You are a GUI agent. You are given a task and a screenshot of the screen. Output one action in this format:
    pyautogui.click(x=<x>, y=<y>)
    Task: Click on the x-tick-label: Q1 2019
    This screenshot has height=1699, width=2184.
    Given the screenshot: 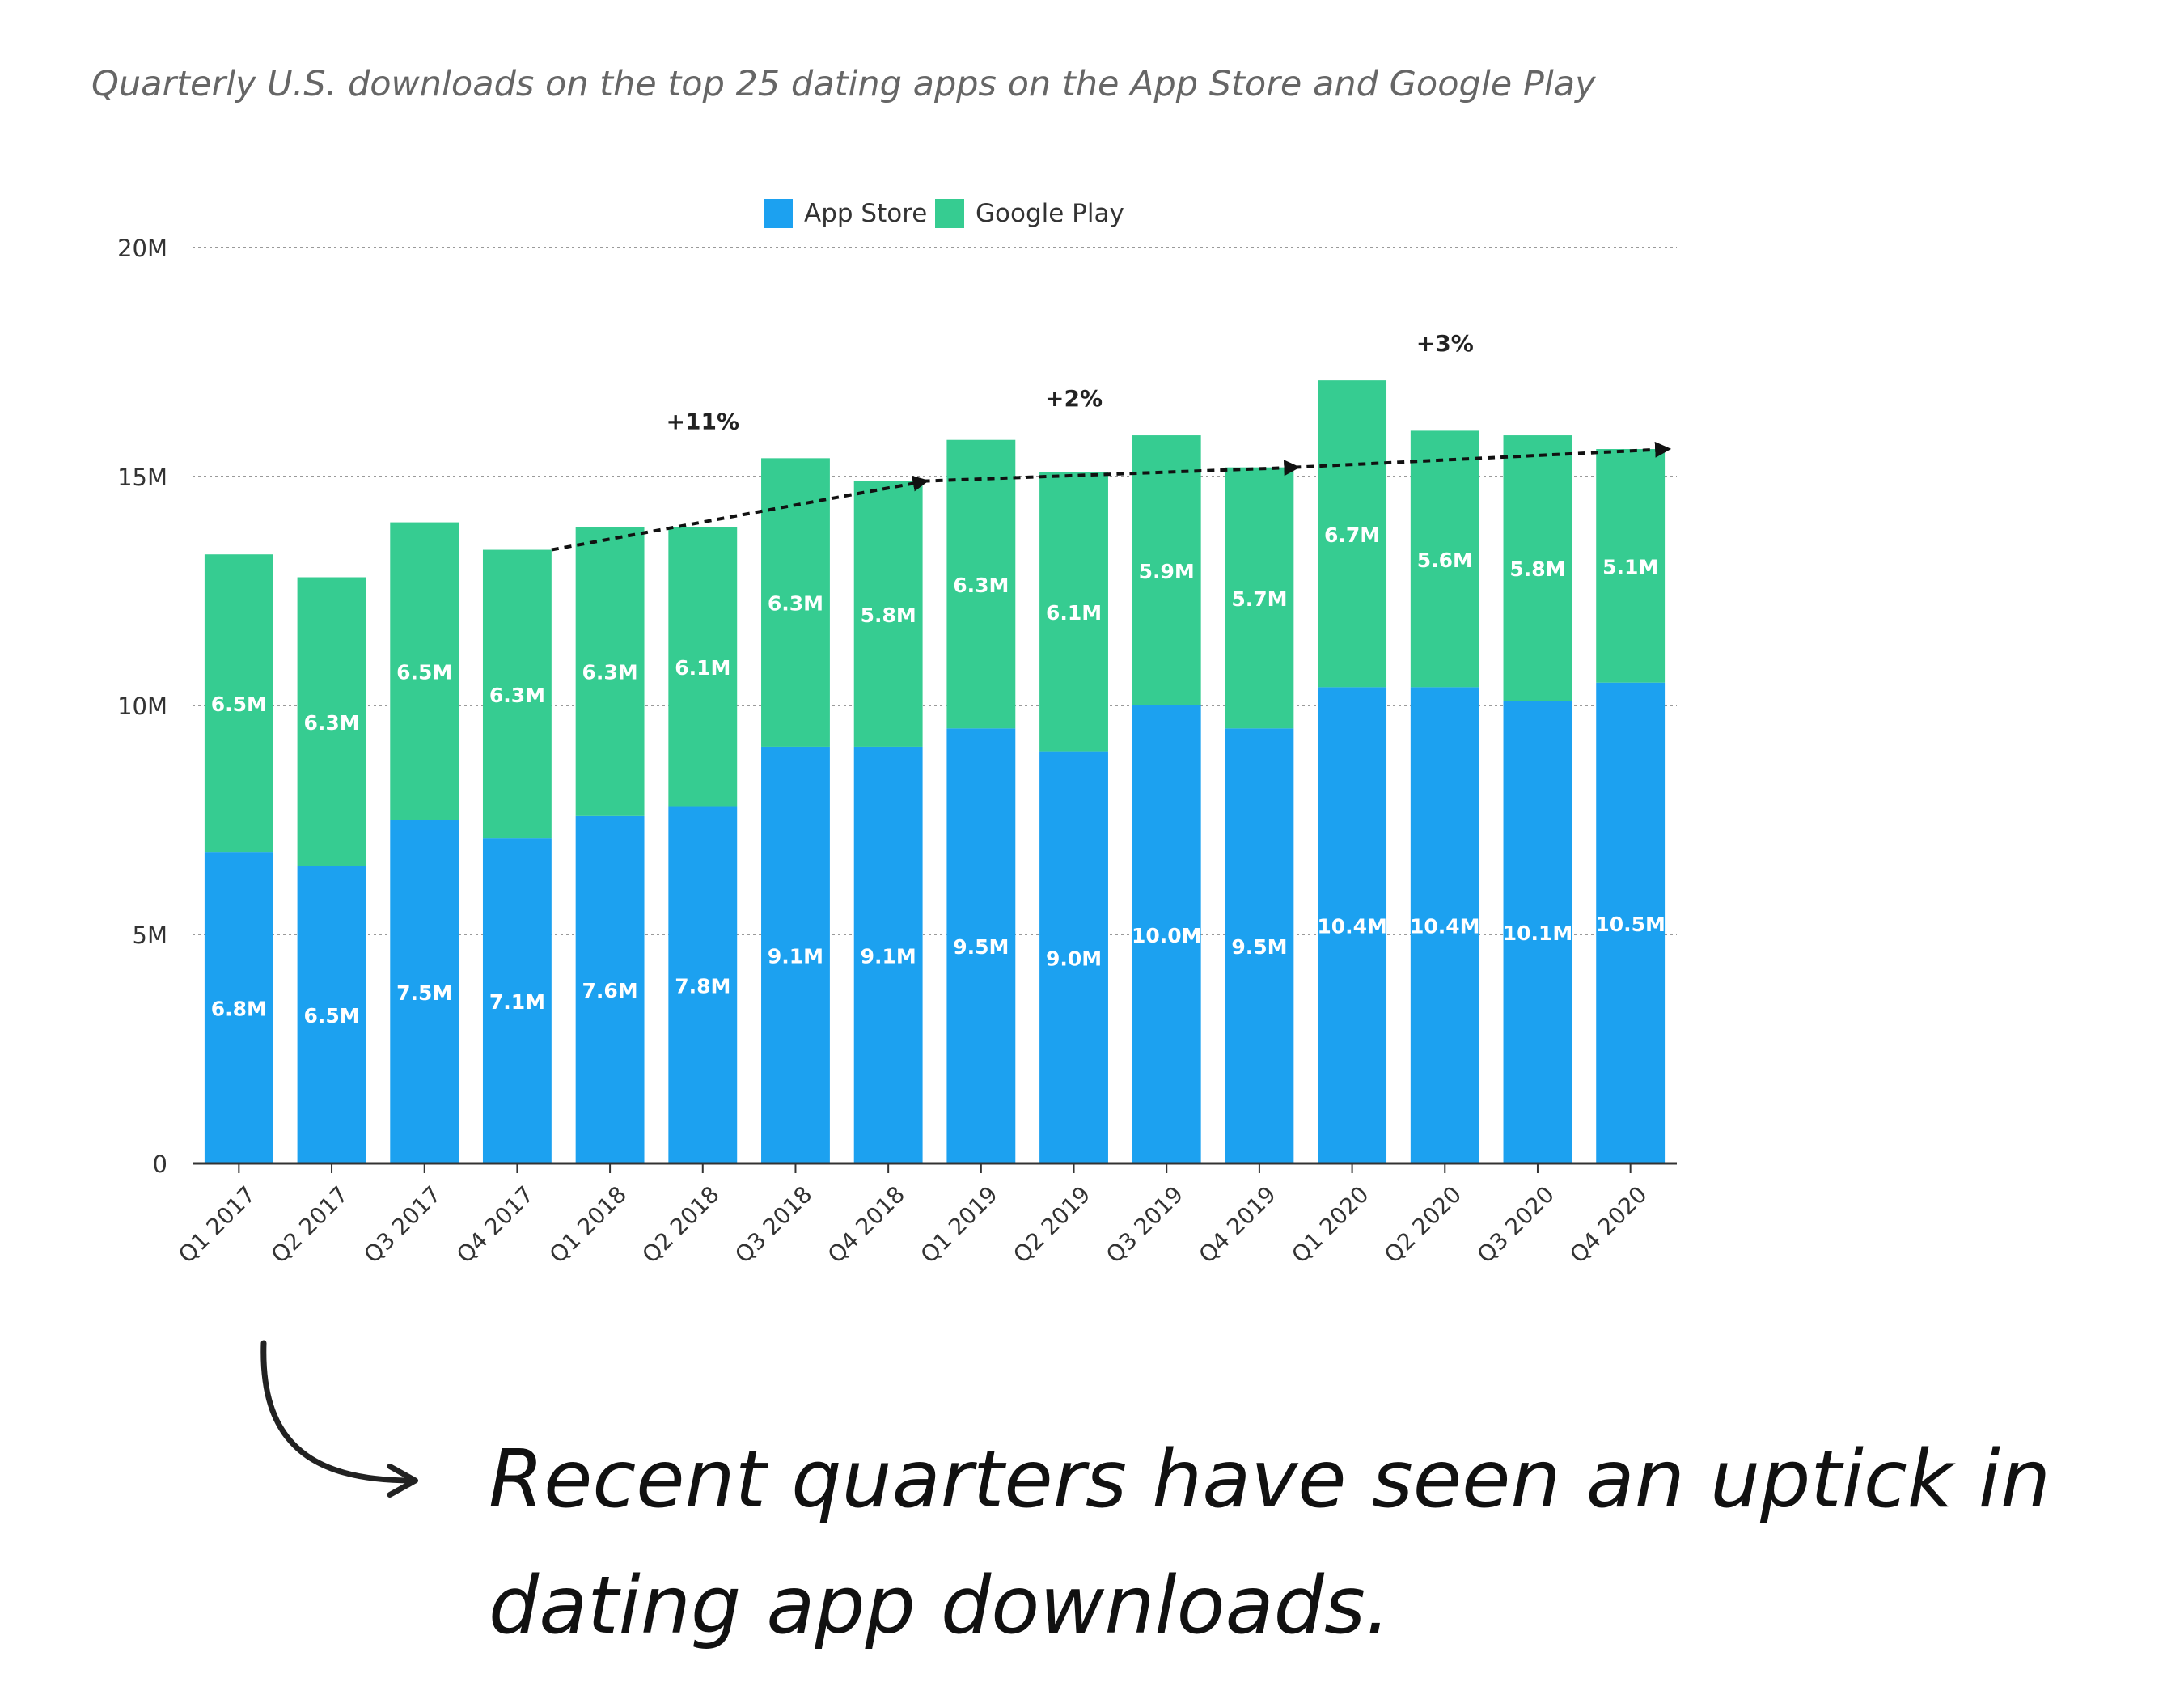 What is the action you would take?
    pyautogui.click(x=960, y=1225)
    